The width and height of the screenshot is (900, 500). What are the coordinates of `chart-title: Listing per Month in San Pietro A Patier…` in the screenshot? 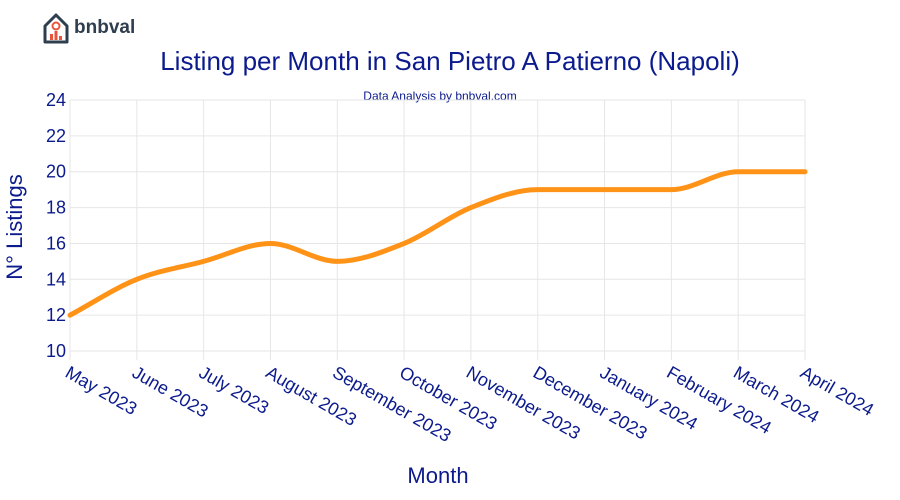 It's located at (450, 61).